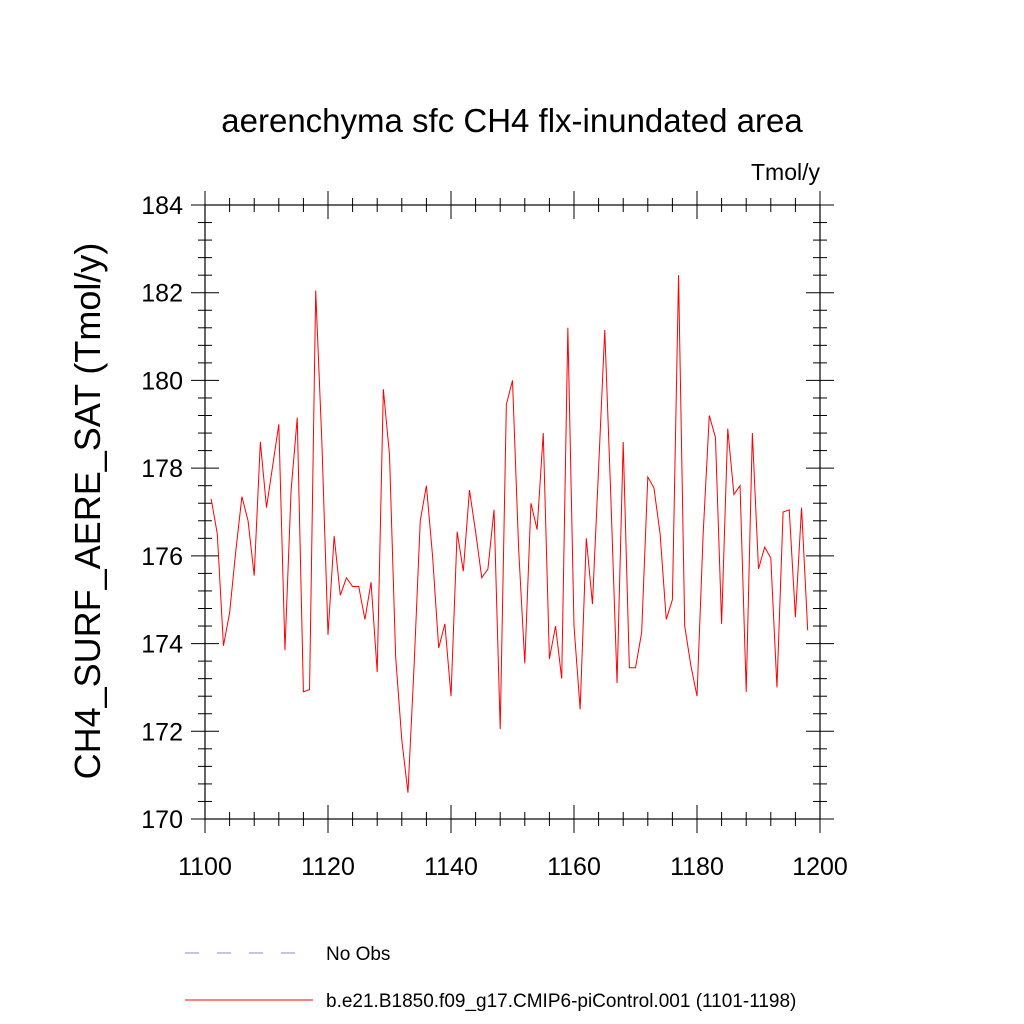 The width and height of the screenshot is (1024, 1024). I want to click on units-label: Tmol/y, so click(786, 172).